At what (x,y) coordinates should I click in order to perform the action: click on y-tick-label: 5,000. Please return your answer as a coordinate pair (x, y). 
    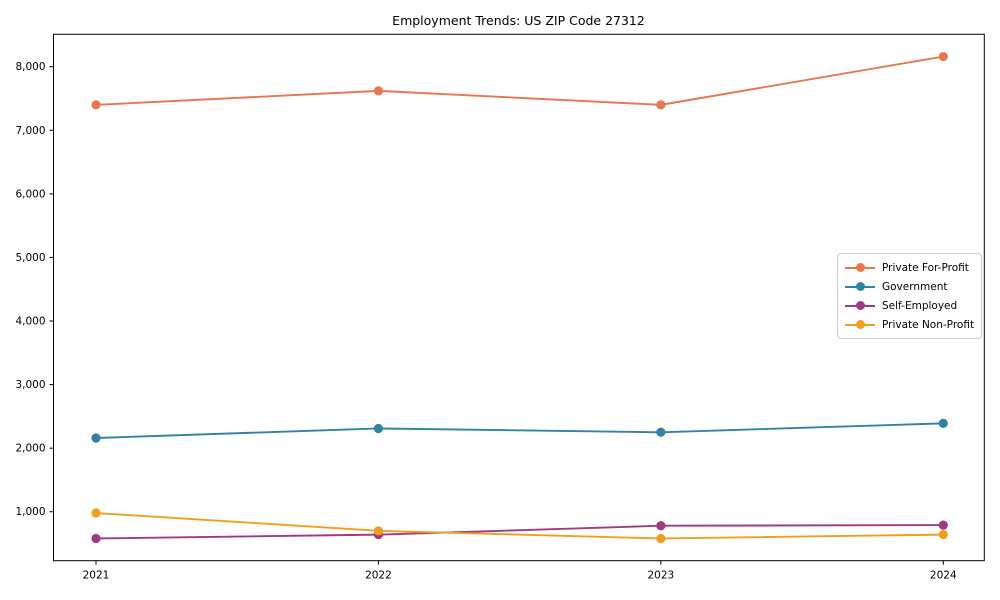
    Looking at the image, I should click on (30, 258).